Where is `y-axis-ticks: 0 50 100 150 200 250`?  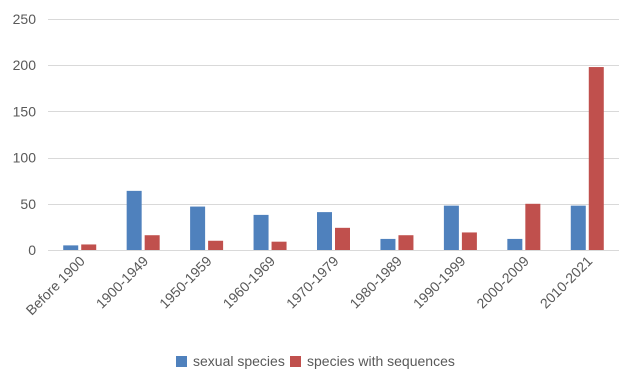 y-axis-ticks: 0 50 100 150 200 250 is located at coordinates (25, 134).